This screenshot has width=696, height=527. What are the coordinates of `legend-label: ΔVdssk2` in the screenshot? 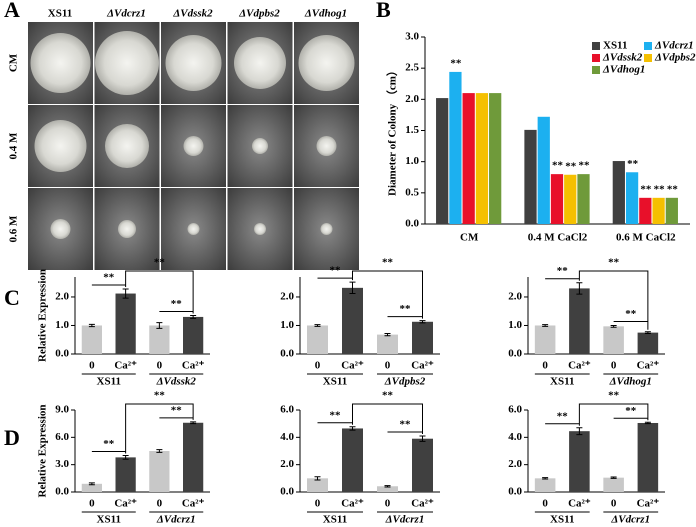 It's located at (622, 58).